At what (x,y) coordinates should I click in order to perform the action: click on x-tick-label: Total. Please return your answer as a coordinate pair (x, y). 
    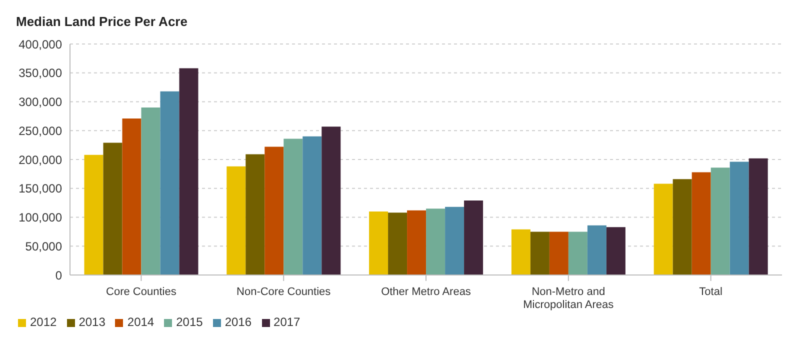
    Looking at the image, I should click on (710, 292).